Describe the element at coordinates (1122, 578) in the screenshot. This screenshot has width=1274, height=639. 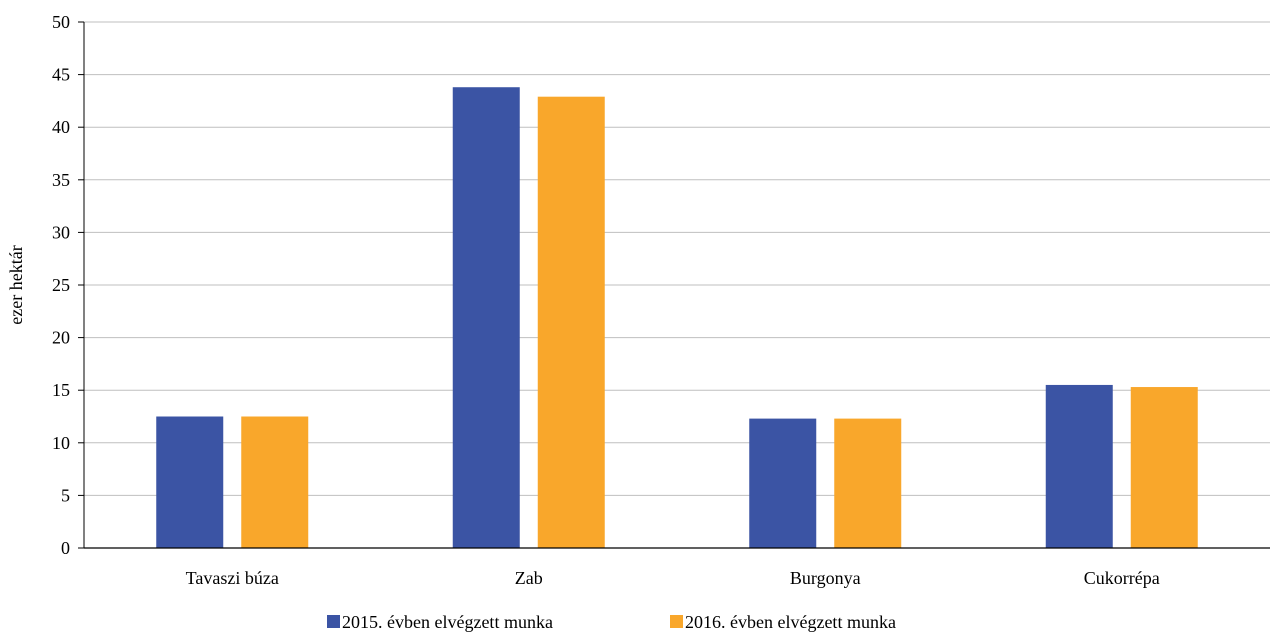
I see `x-category-label: Cukorrépa` at that location.